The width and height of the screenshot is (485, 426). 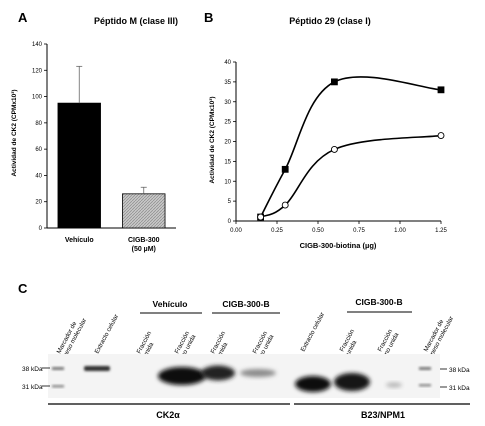 I want to click on group-label-cigb-right: CIGB-300-B, so click(x=378, y=302).